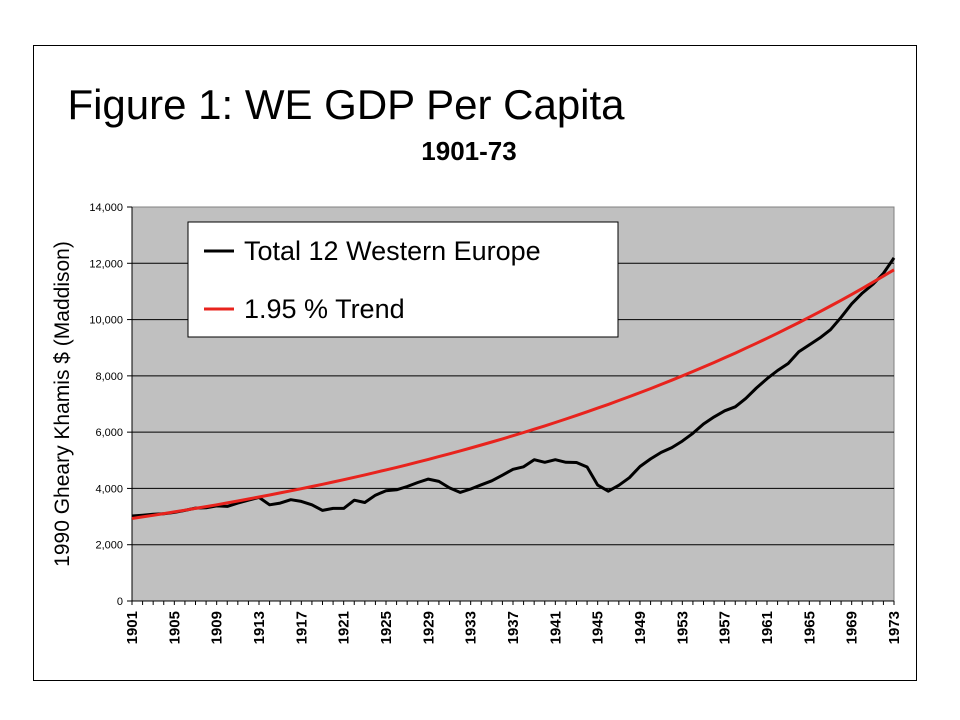 The height and width of the screenshot is (720, 960). Describe the element at coordinates (174, 627) in the screenshot. I see `x-tick-label-1905: 1905` at that location.